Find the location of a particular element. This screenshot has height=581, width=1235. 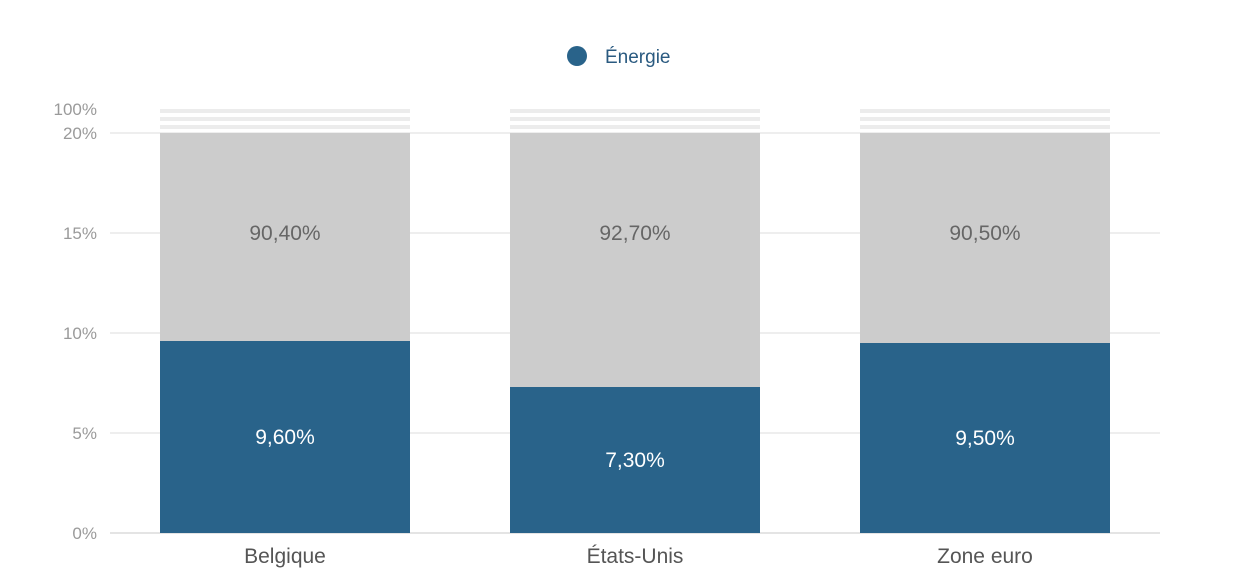

bar-value-label: 7,30% is located at coordinates (635, 460).